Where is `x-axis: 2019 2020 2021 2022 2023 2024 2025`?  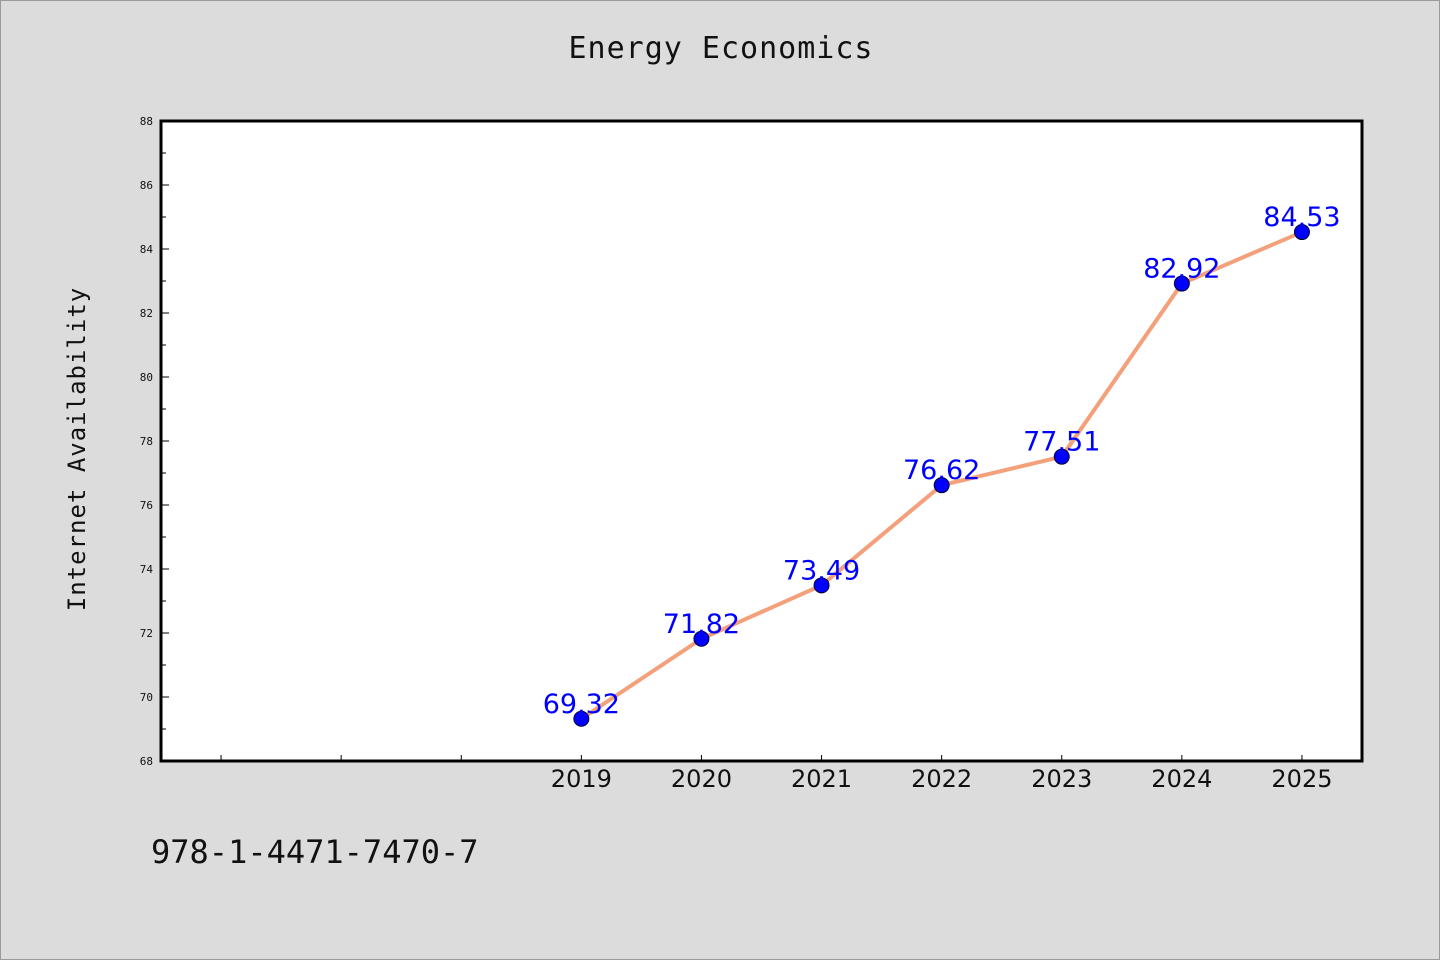
x-axis: 2019 2020 2021 2022 2023 2024 2025 is located at coordinates (776, 774).